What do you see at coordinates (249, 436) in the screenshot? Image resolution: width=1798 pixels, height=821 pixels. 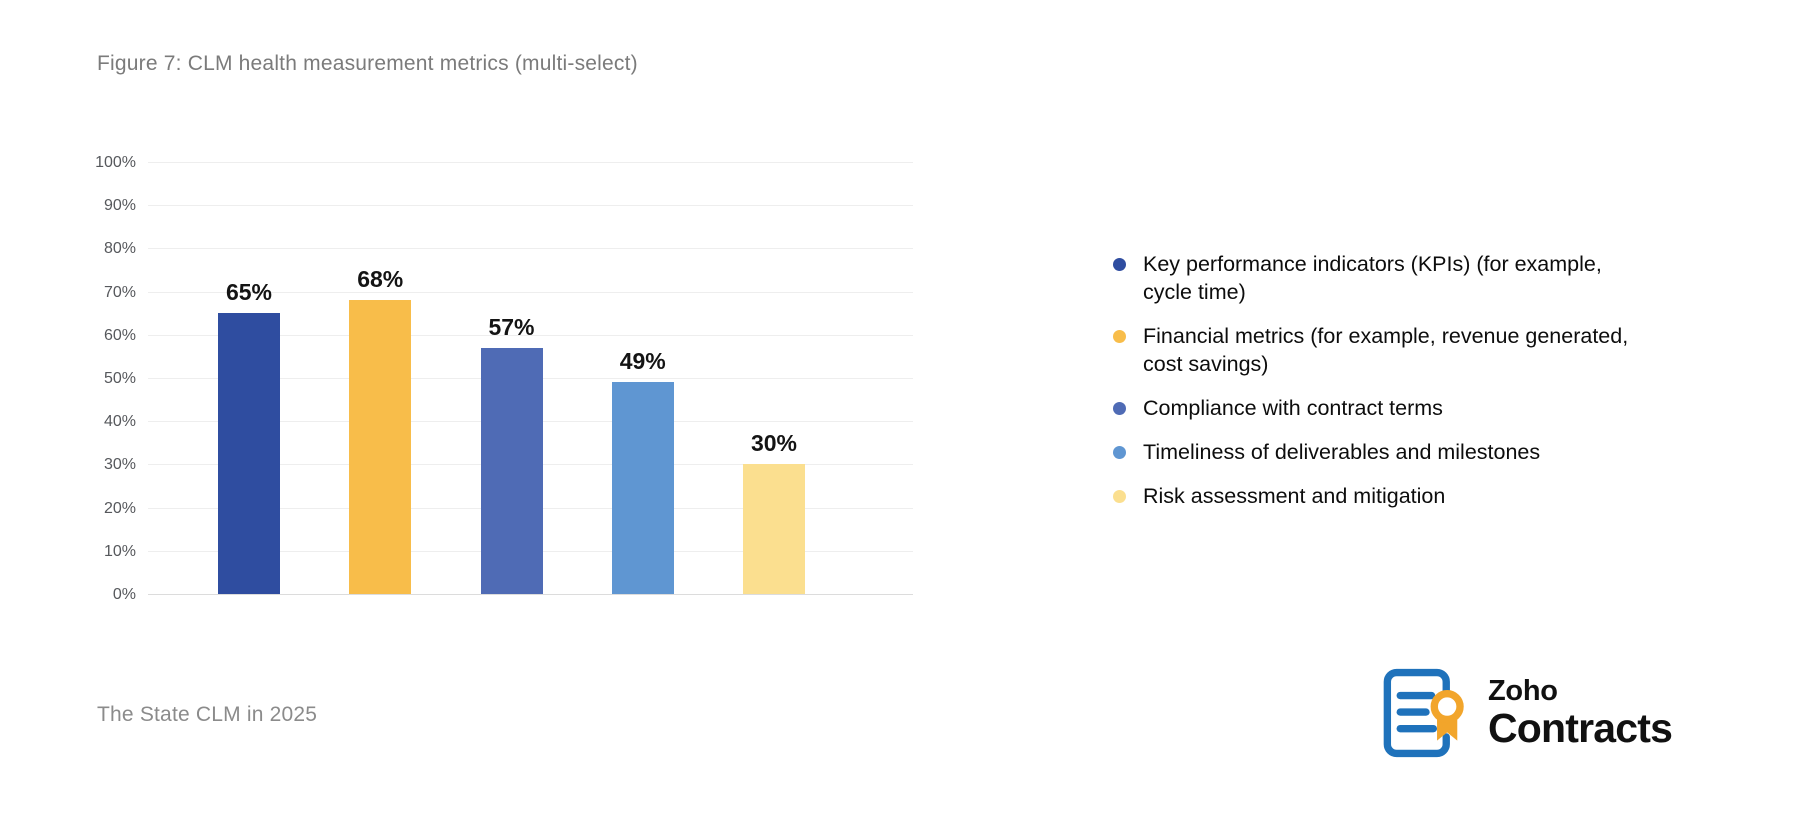 I see `bar-1: 65%` at bounding box center [249, 436].